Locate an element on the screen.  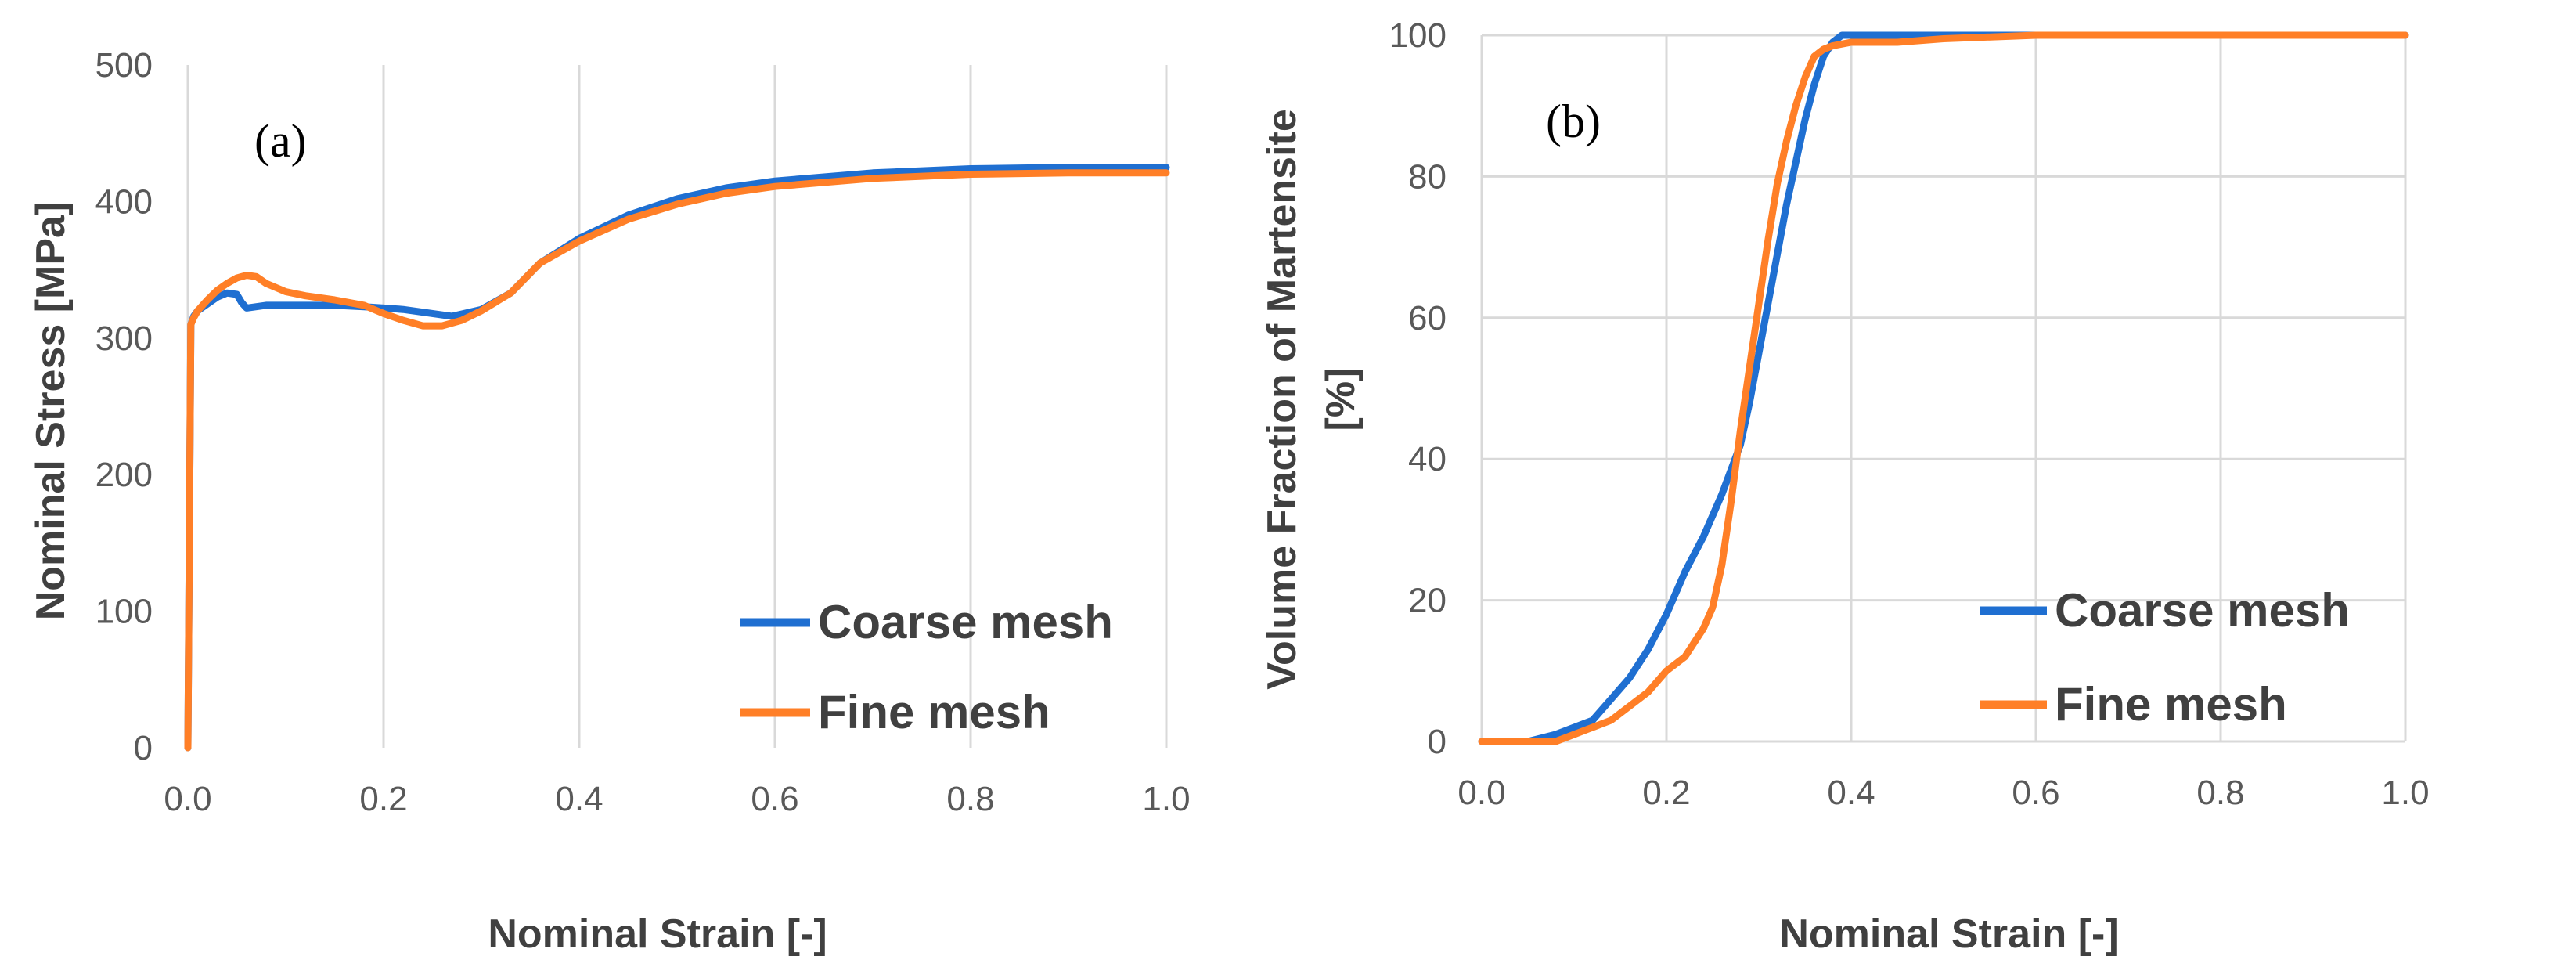
chart-a-panel-label: (a) is located at coordinates (280, 141).